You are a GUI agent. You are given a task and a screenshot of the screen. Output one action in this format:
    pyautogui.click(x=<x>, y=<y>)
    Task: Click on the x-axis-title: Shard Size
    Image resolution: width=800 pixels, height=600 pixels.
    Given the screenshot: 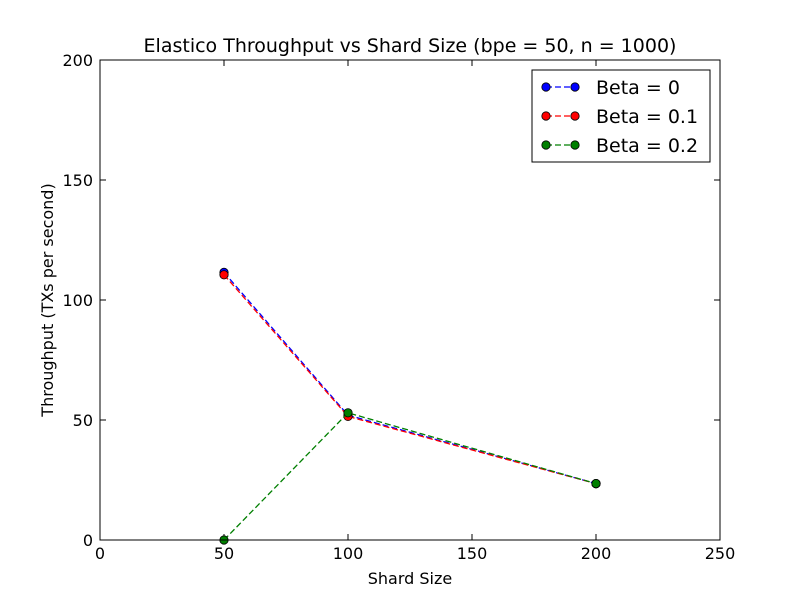 What is the action you would take?
    pyautogui.click(x=410, y=578)
    